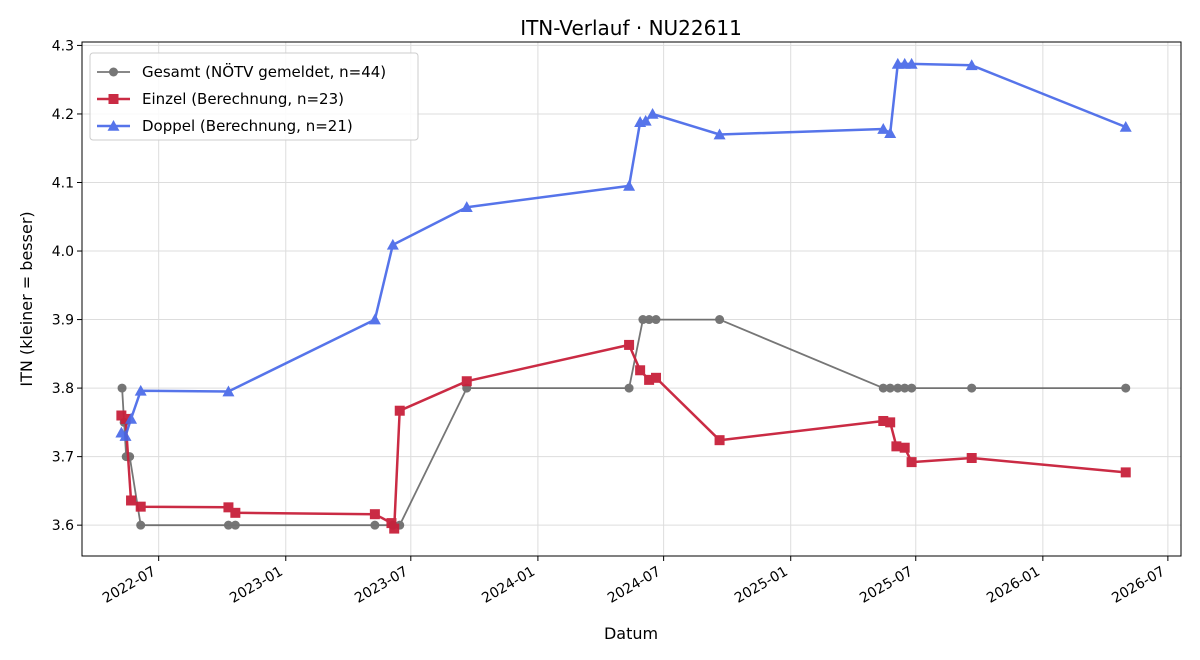 The width and height of the screenshot is (1200, 660). I want to click on x-tick-label: 2025-07, so click(886, 585).